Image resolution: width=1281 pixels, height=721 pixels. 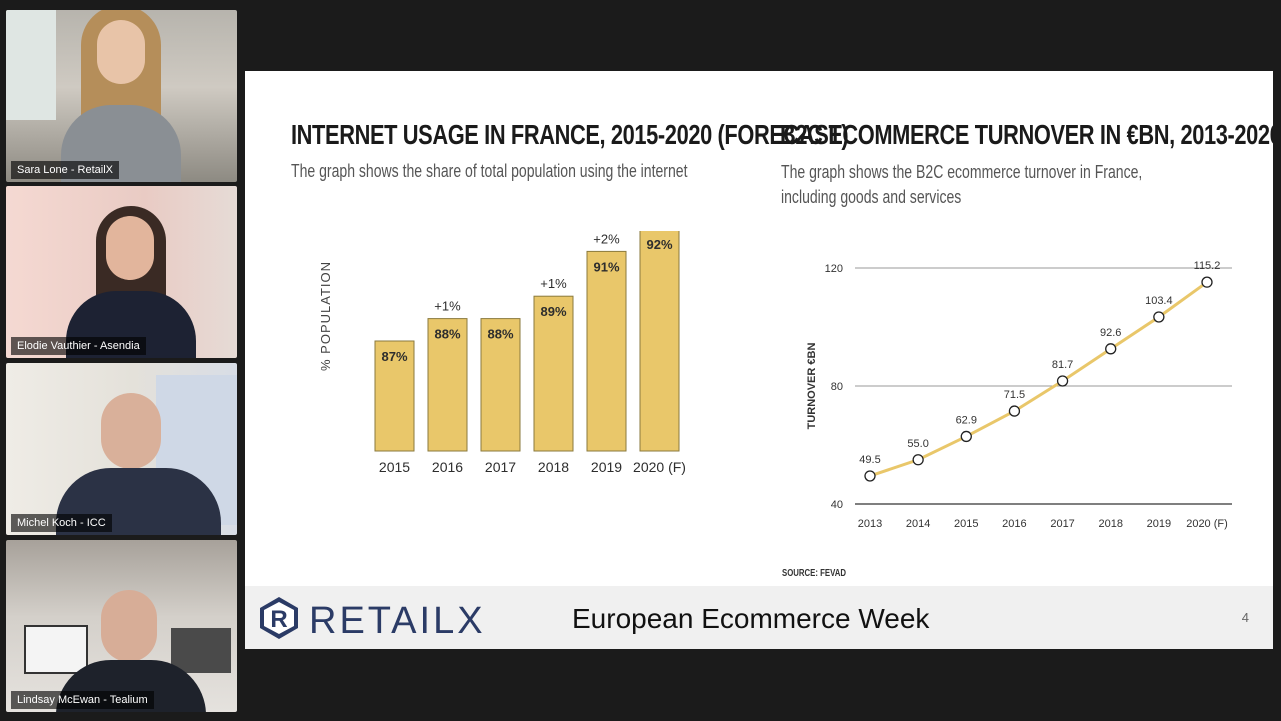 I want to click on participant-tile-4: Lindsay McEwan - Tealium, so click(x=121, y=626).